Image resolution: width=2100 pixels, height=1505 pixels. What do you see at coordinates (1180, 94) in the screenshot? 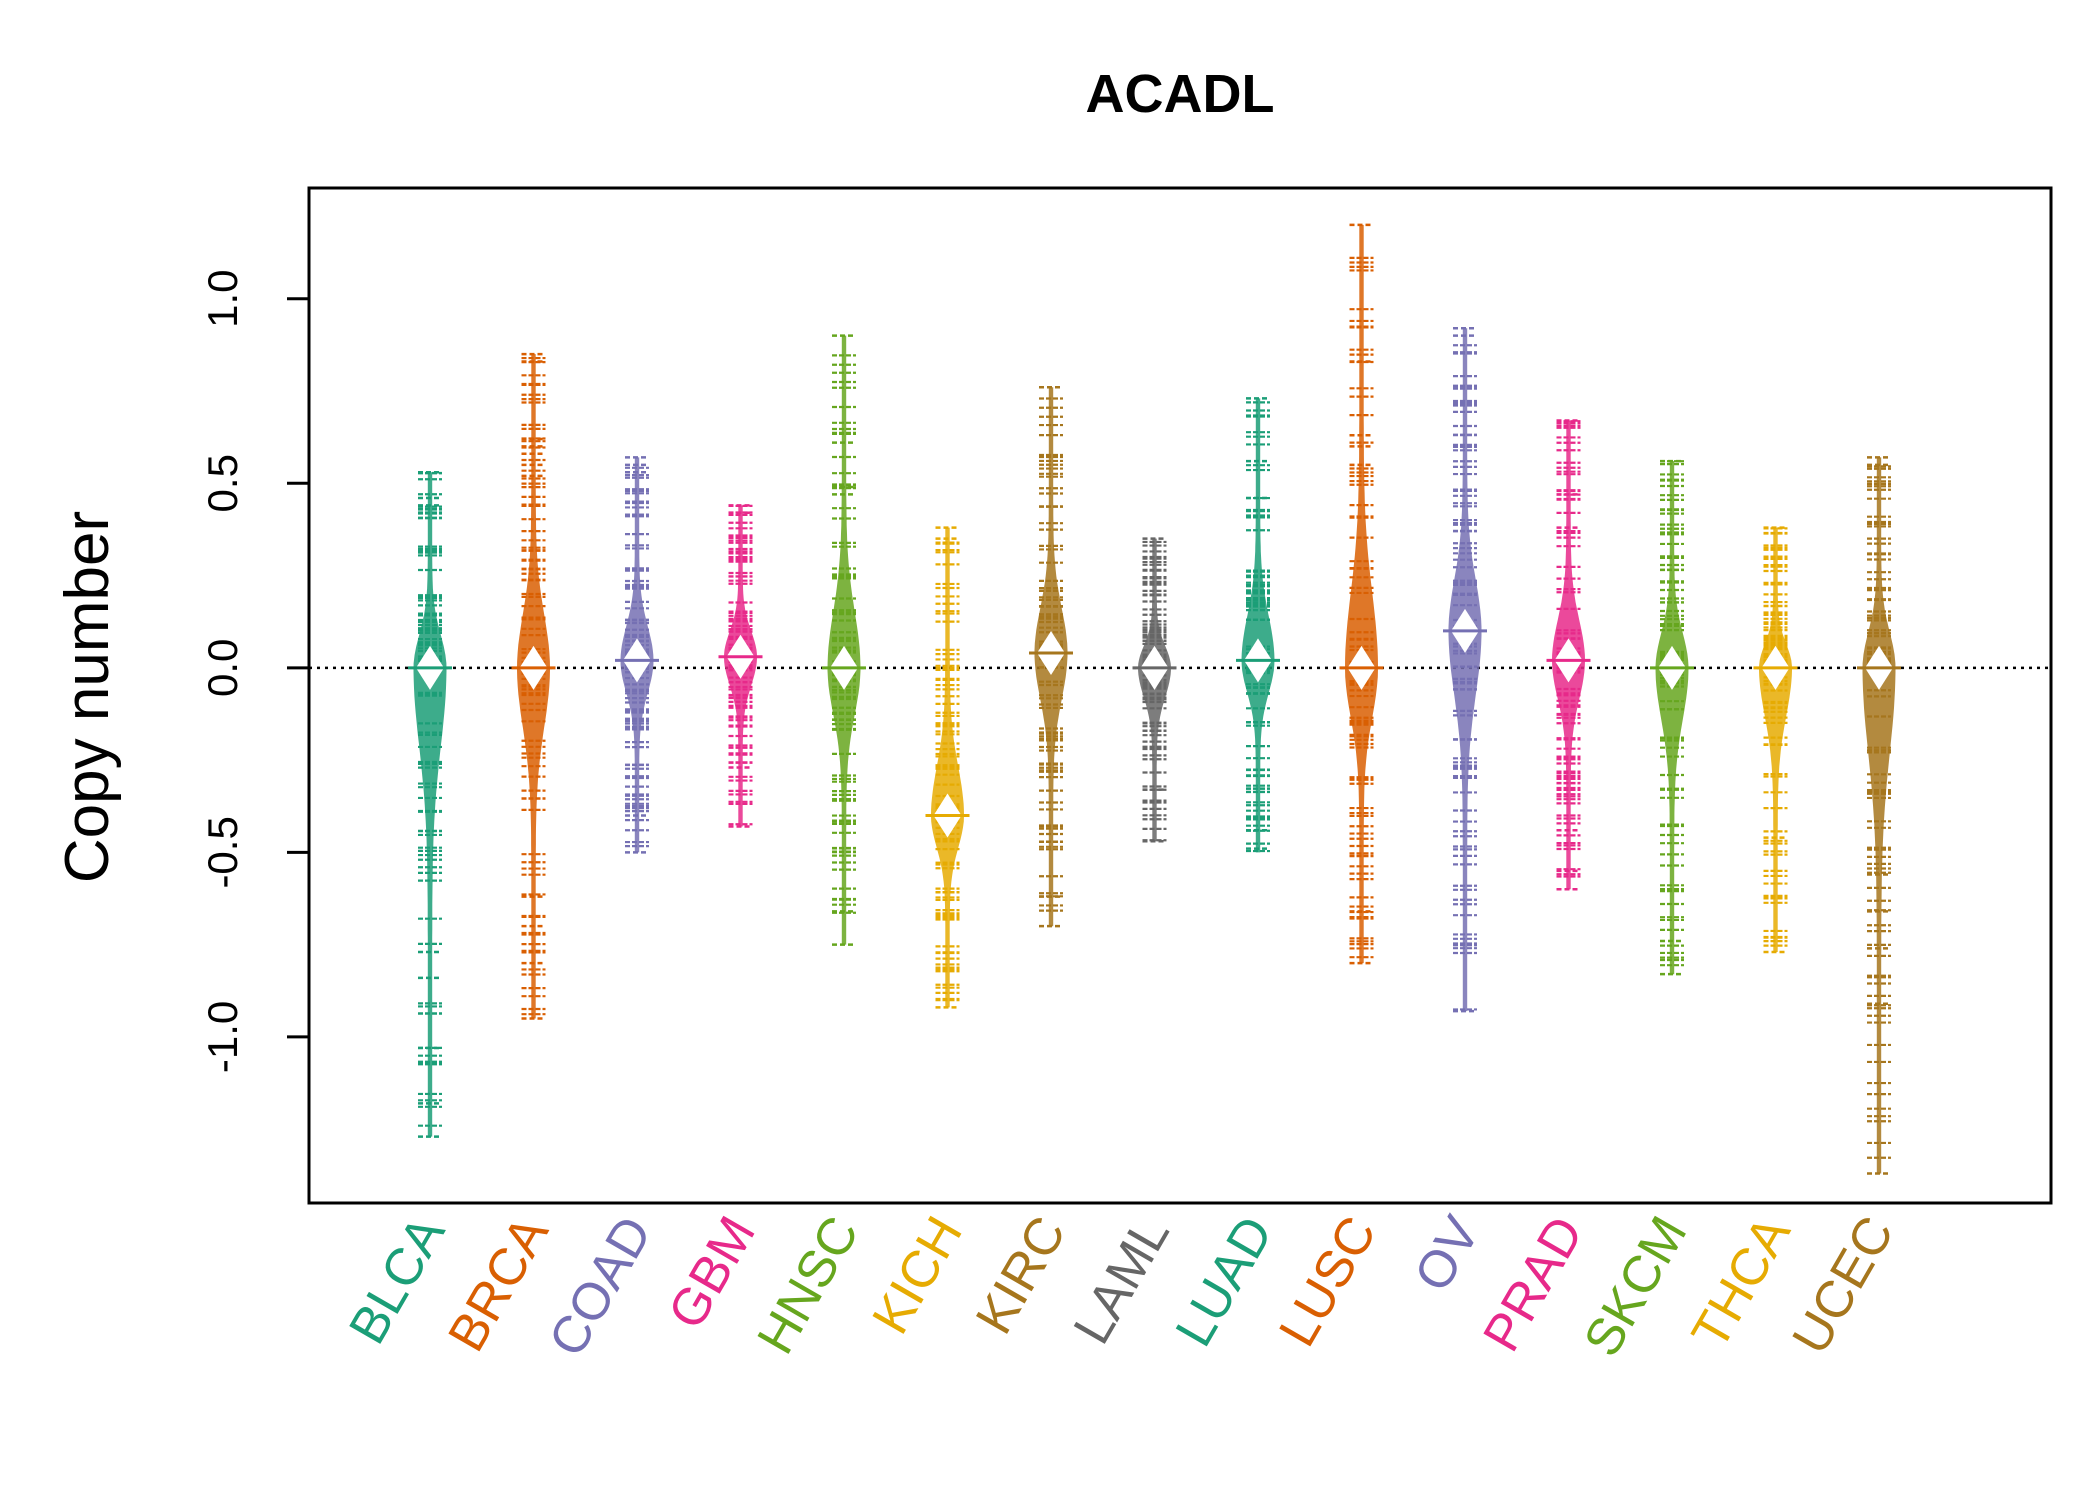
I see `chart-title: ACADL` at bounding box center [1180, 94].